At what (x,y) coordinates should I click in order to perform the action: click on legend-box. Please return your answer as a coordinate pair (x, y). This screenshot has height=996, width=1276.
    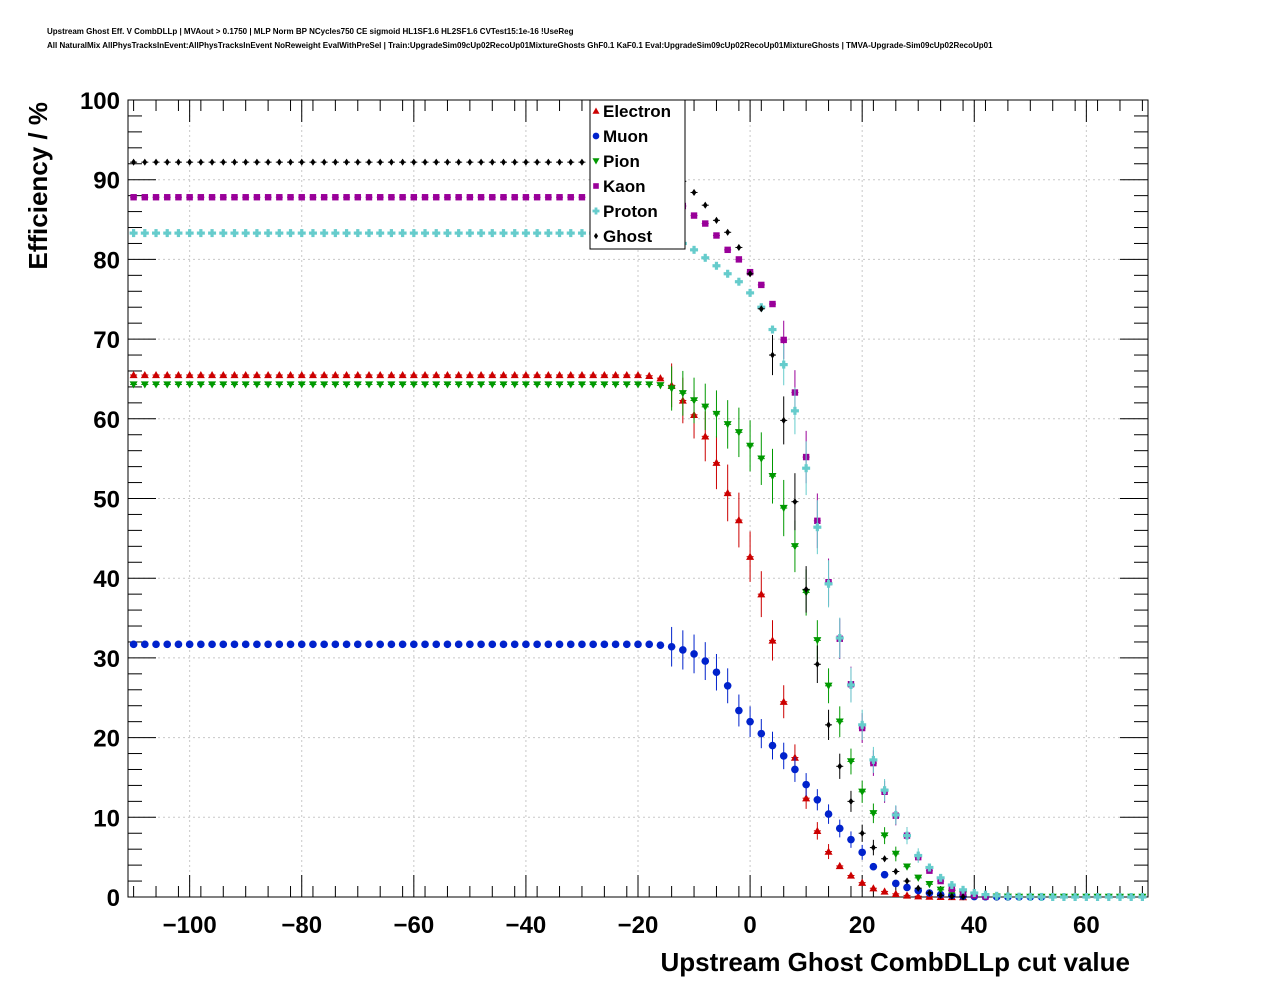
    Looking at the image, I should click on (637, 174).